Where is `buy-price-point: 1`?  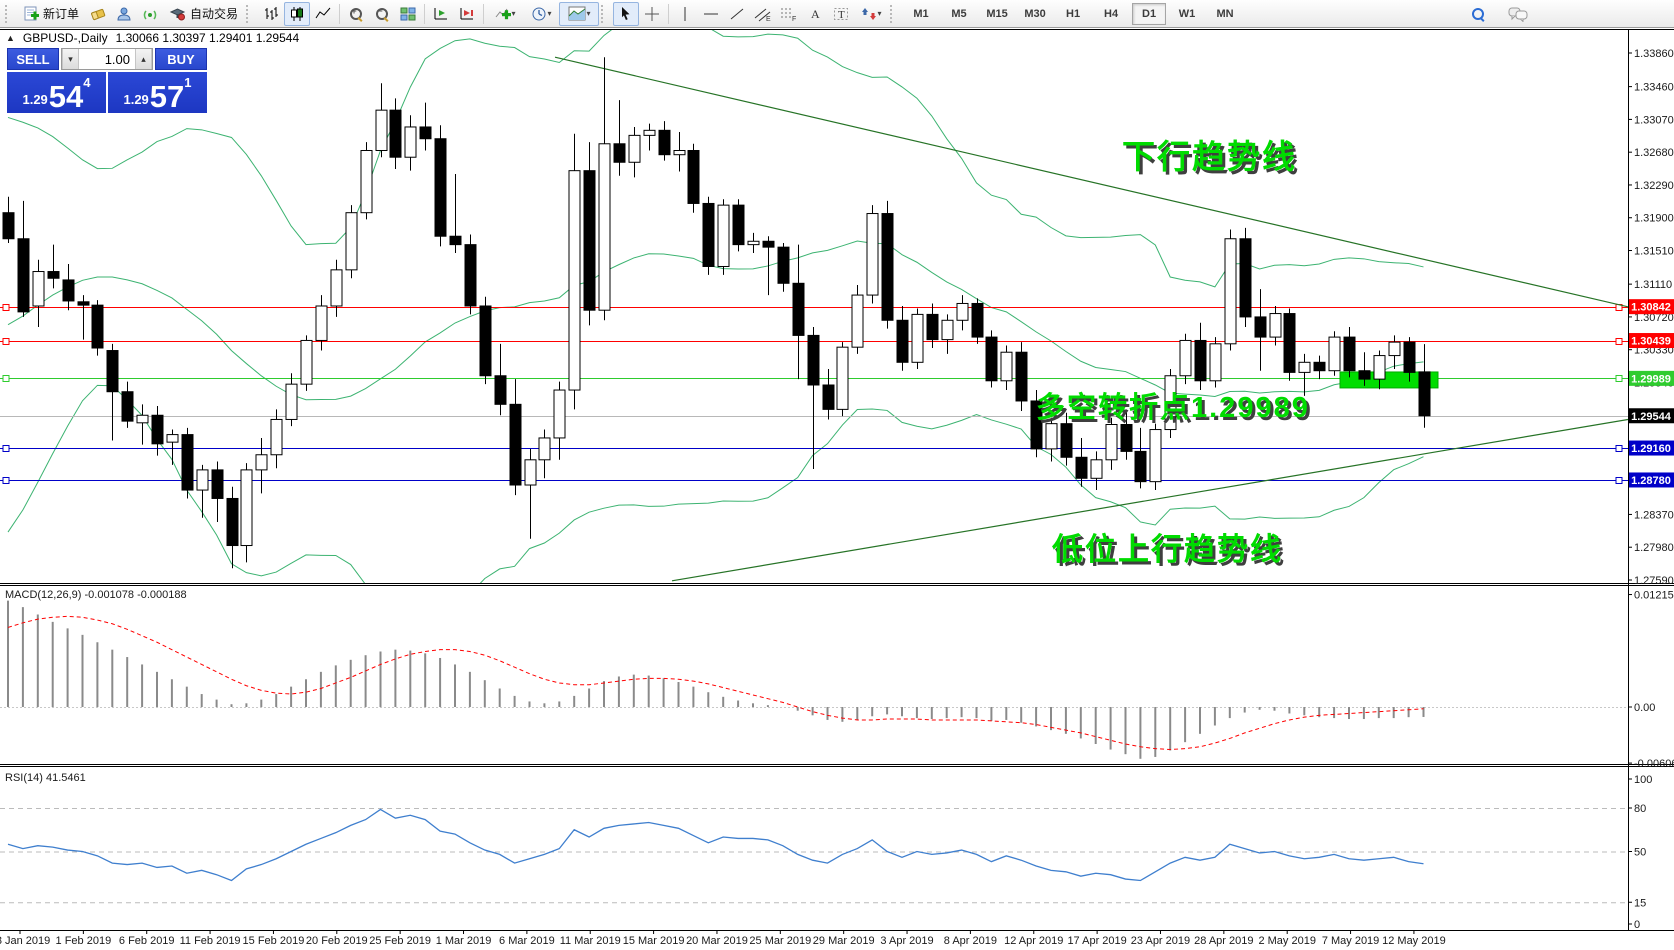
buy-price-point: 1 is located at coordinates (188, 82).